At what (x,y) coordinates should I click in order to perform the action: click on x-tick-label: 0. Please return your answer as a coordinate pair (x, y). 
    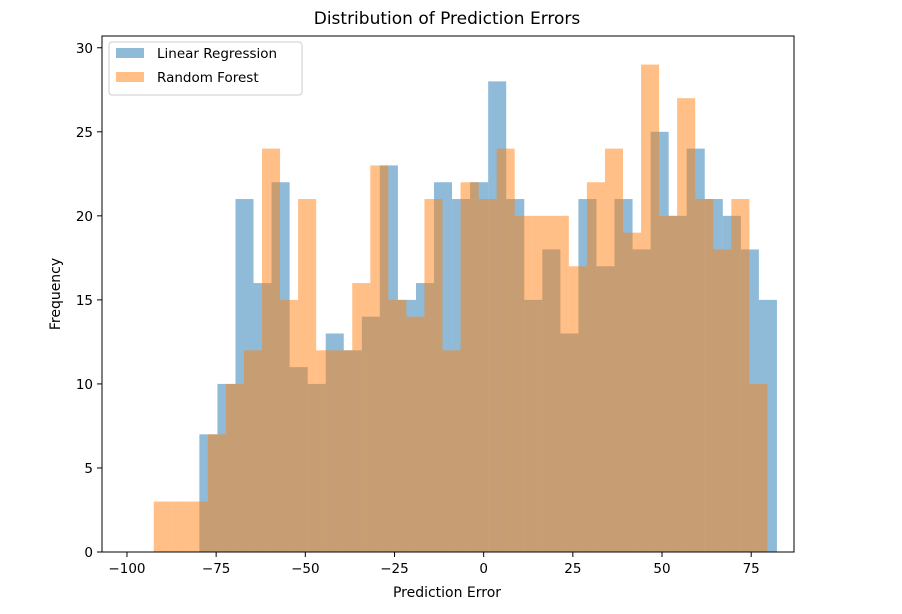
    Looking at the image, I should click on (483, 569).